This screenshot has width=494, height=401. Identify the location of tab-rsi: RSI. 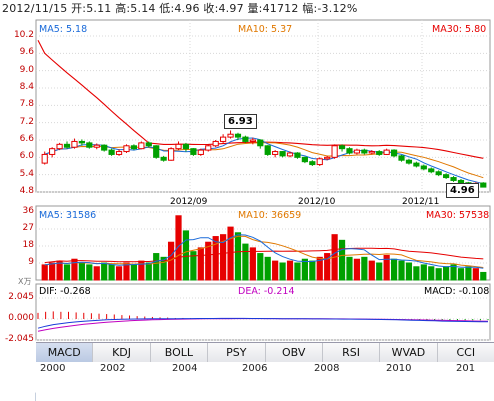
(352, 353).